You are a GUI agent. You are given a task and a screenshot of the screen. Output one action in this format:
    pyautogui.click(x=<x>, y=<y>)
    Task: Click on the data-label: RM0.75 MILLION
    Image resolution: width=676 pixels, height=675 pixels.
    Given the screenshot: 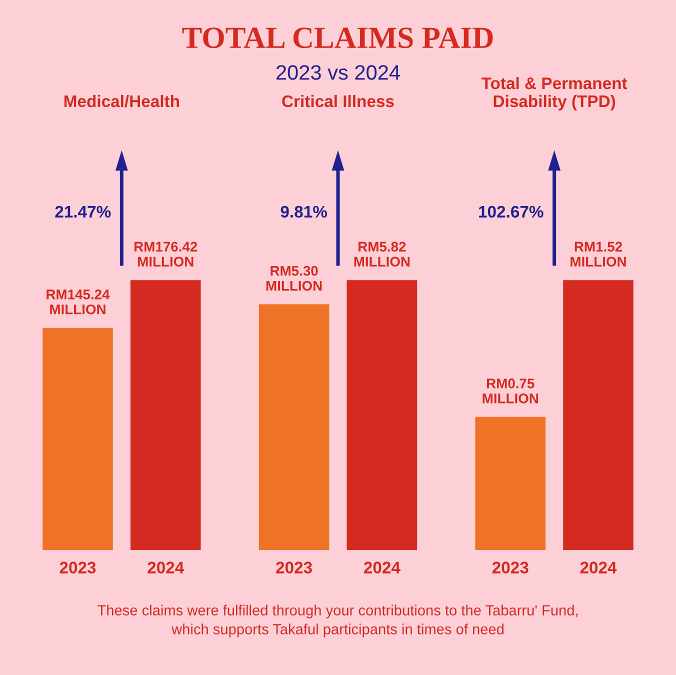 What is the action you would take?
    pyautogui.click(x=510, y=391)
    